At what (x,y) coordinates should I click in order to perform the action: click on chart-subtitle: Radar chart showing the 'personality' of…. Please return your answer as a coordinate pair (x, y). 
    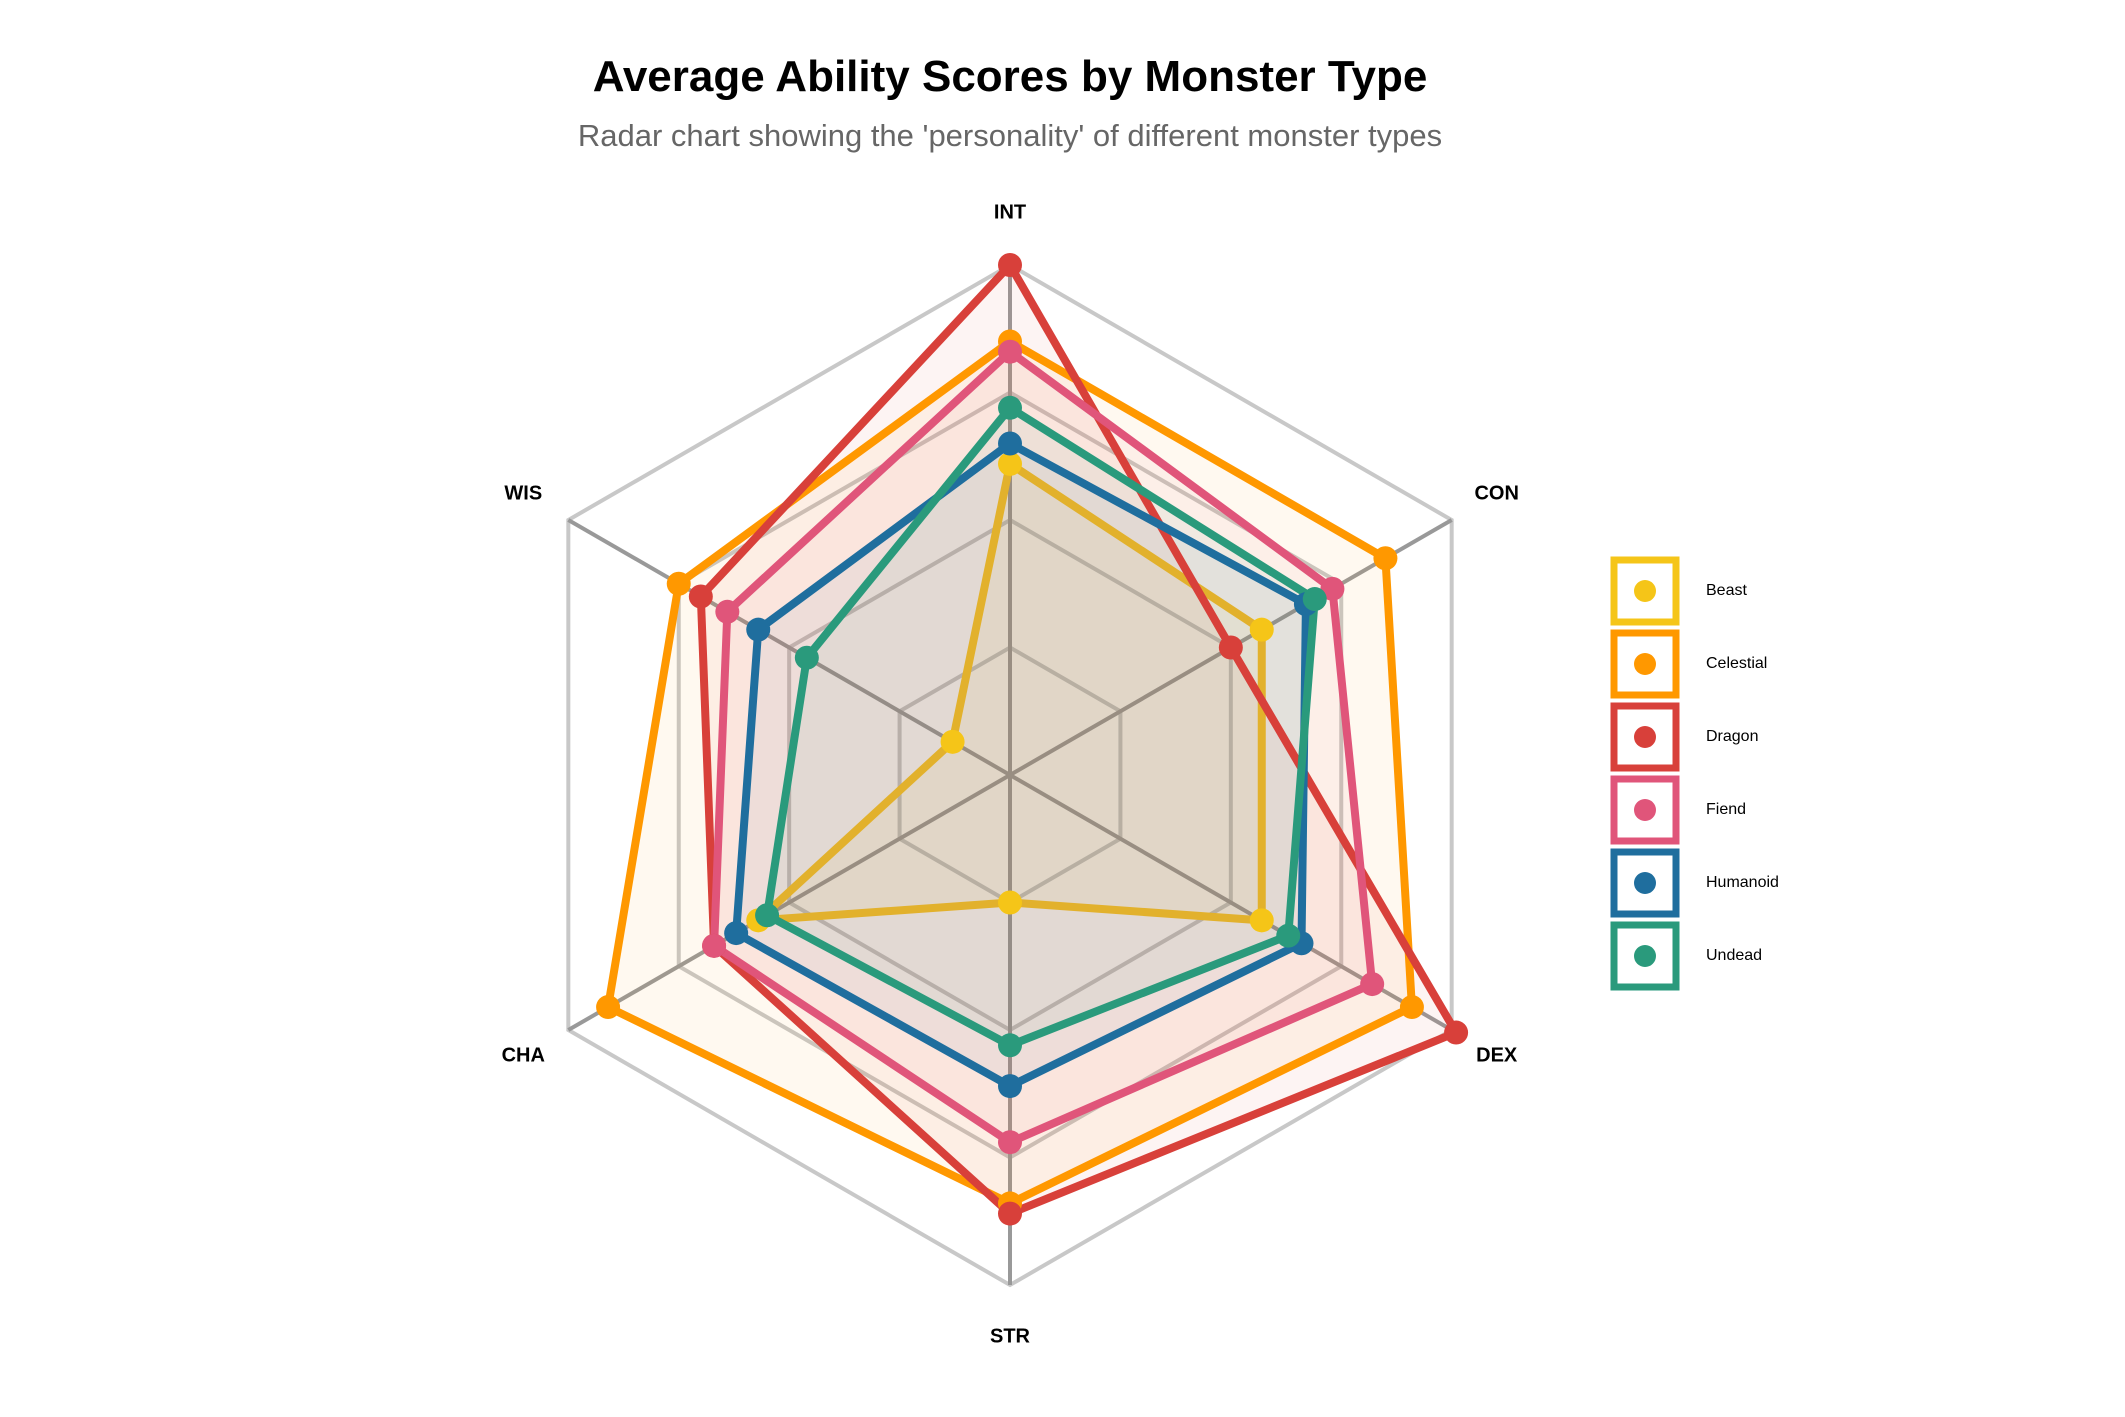
    Looking at the image, I should click on (1010, 135).